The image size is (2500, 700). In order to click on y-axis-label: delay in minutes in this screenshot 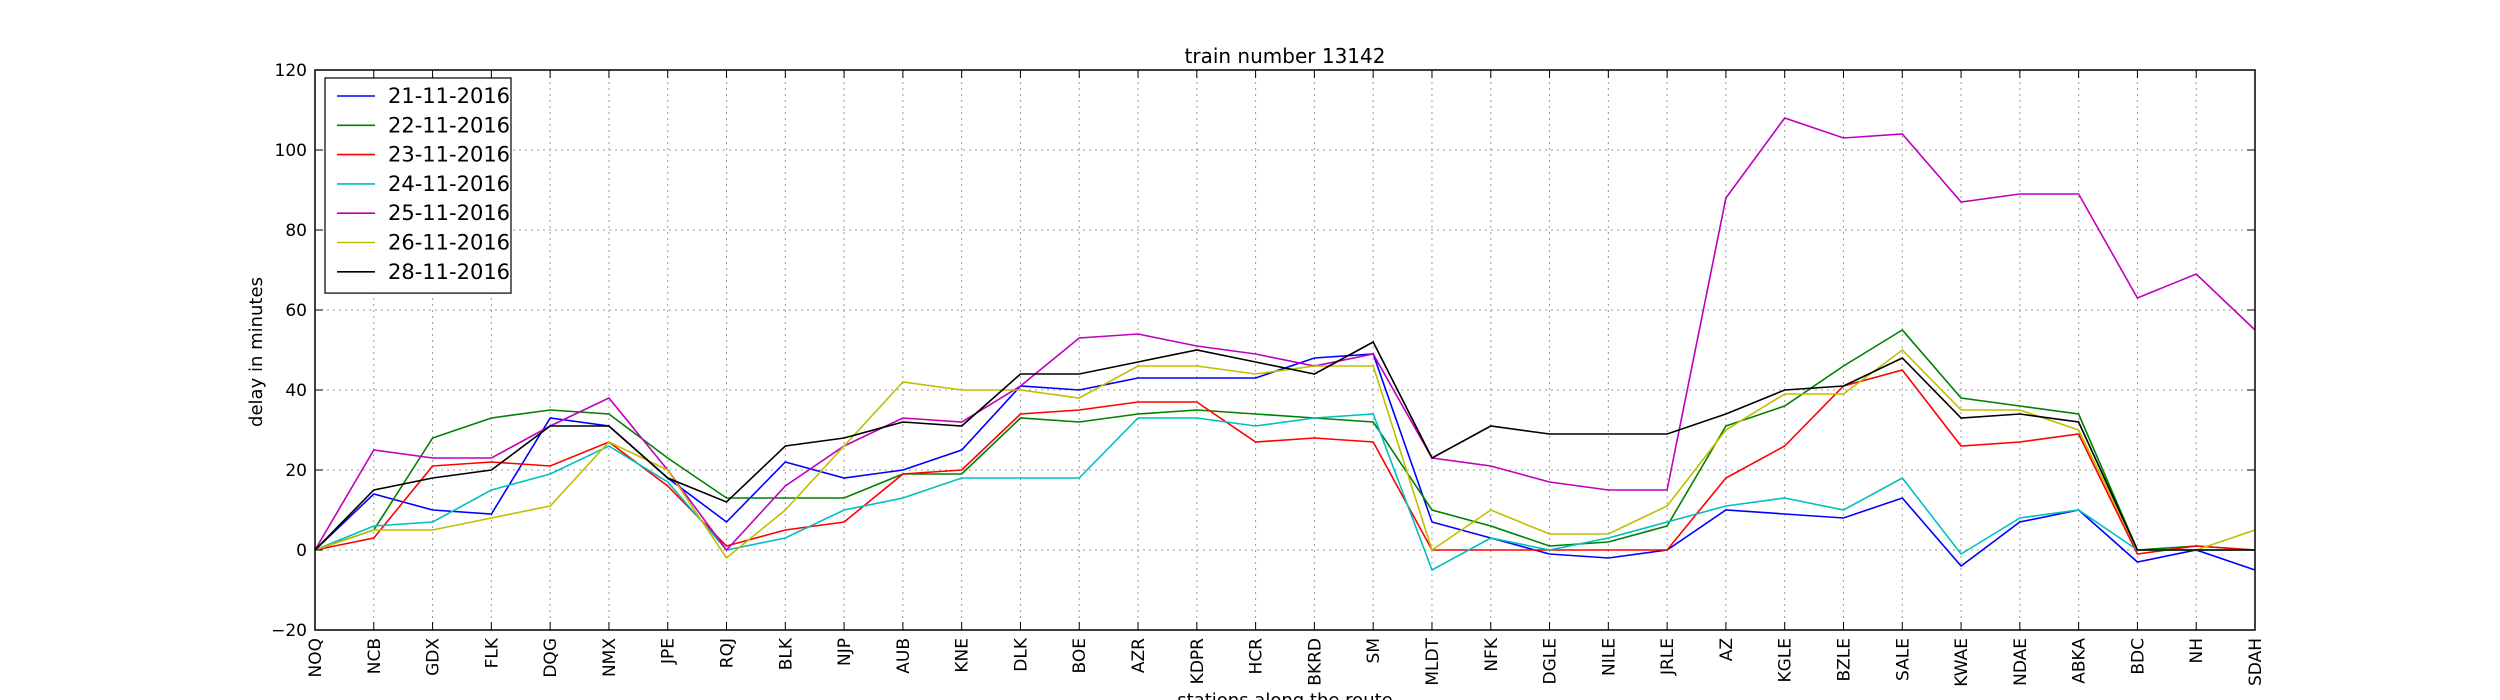, I will do `click(256, 352)`.